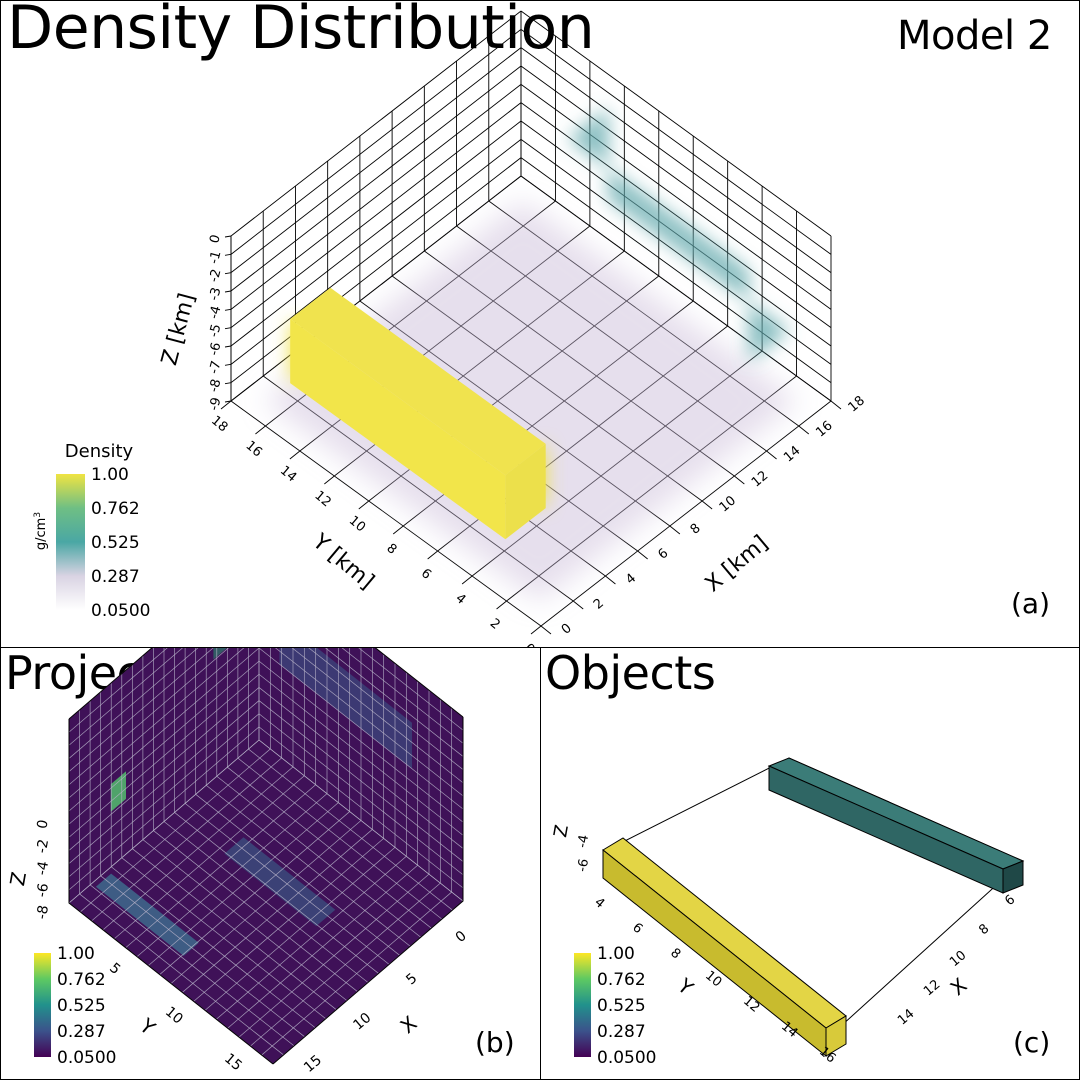  What do you see at coordinates (398, 429) in the screenshot?
I see `yellow-density-body-side` at bounding box center [398, 429].